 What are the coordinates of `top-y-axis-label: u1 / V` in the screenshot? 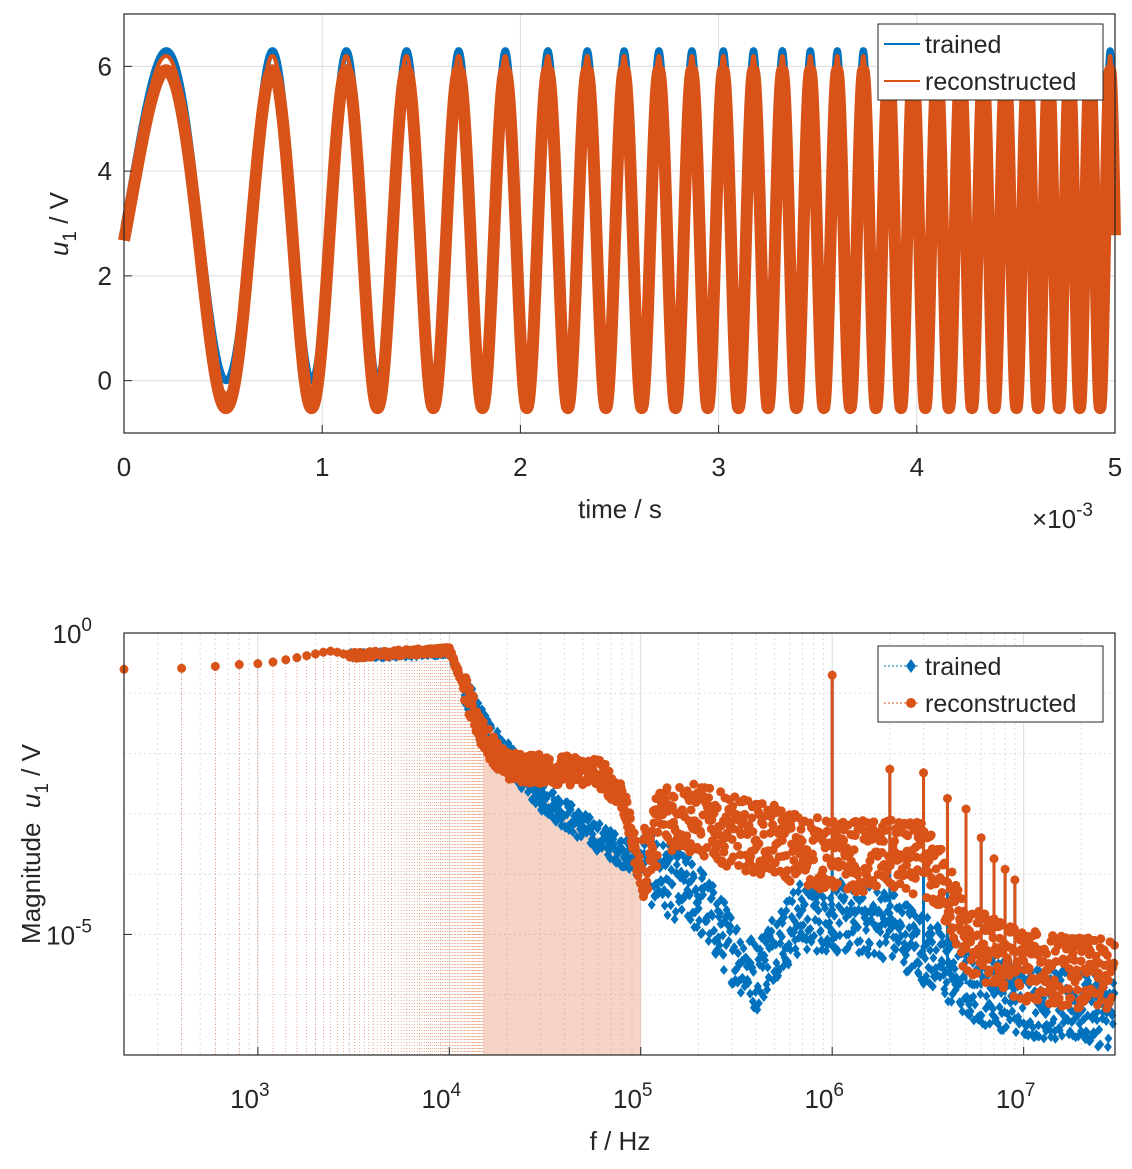 It's located at (62, 223).